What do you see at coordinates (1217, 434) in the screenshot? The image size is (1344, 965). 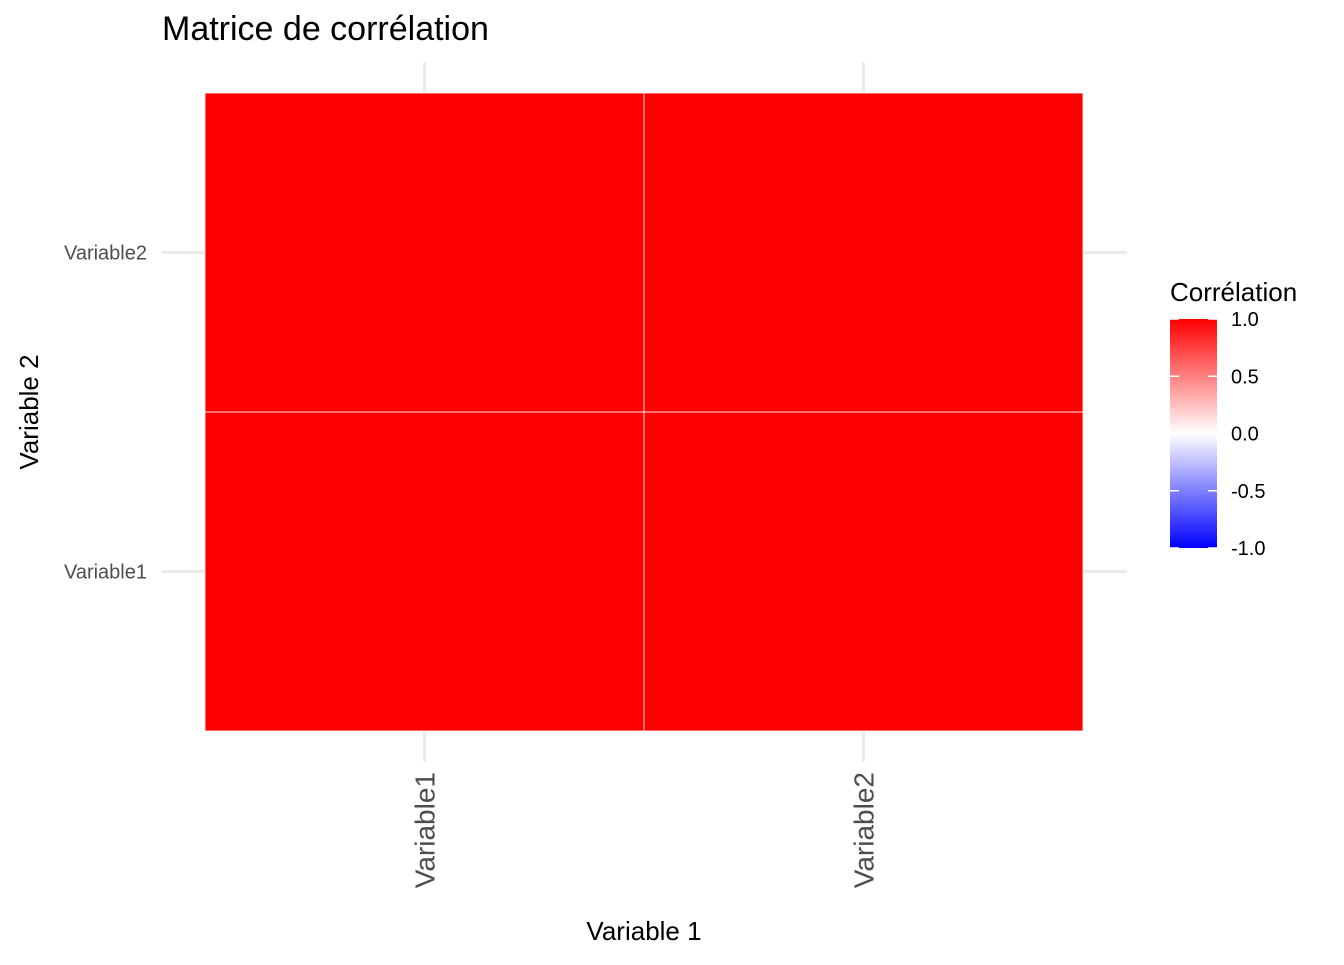 I see `legend-ticks: 1.0 0.5 0.0 -0.5 -1.0` at bounding box center [1217, 434].